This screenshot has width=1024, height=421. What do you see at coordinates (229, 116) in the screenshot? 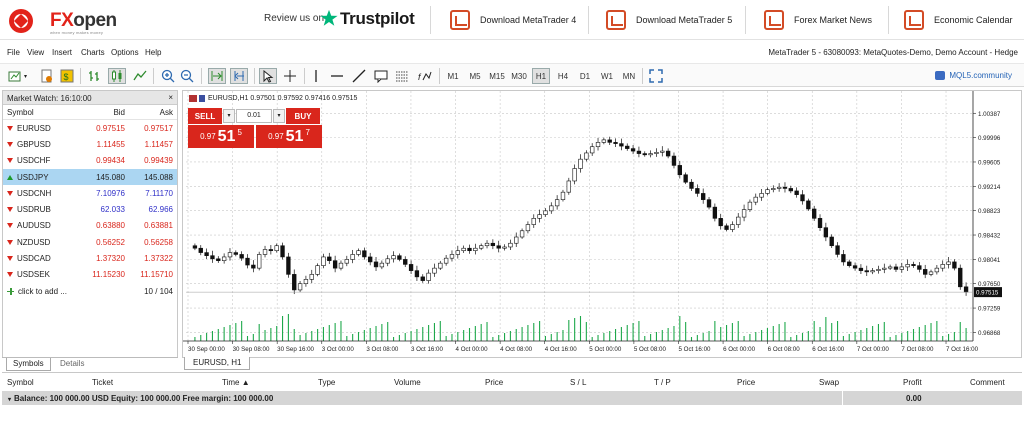
I see `lot-decrease-button: ▾` at bounding box center [229, 116].